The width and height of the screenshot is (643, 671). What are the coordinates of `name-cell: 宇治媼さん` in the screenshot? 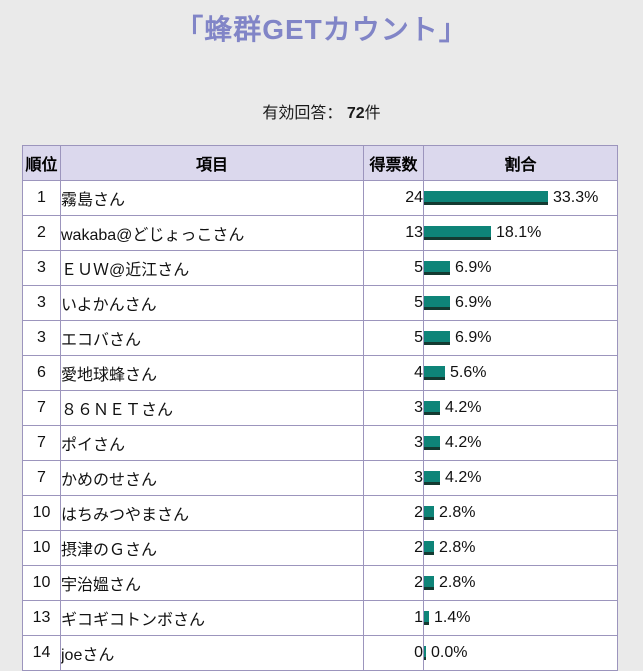 It's located at (212, 583).